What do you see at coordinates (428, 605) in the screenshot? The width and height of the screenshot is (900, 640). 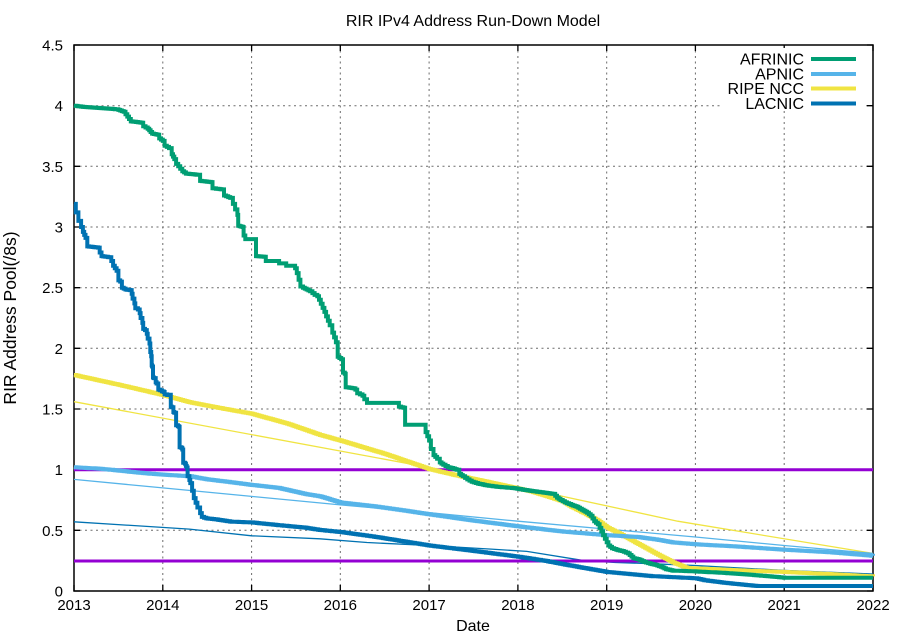 I see `svg-text: 2017` at bounding box center [428, 605].